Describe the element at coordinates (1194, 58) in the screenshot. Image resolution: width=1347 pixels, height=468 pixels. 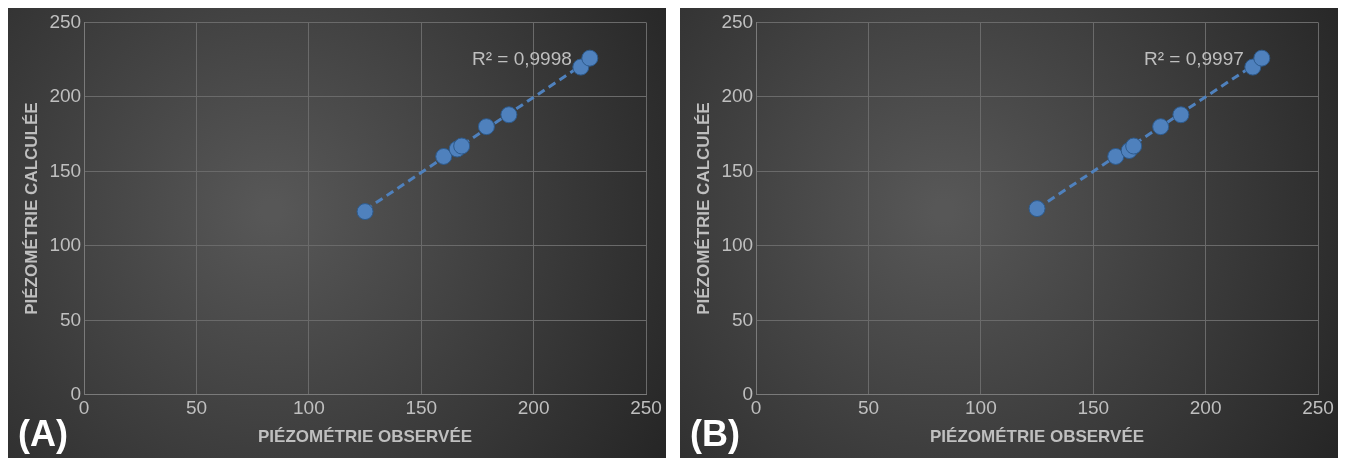
I see `annotation: R² = 0,9997` at that location.